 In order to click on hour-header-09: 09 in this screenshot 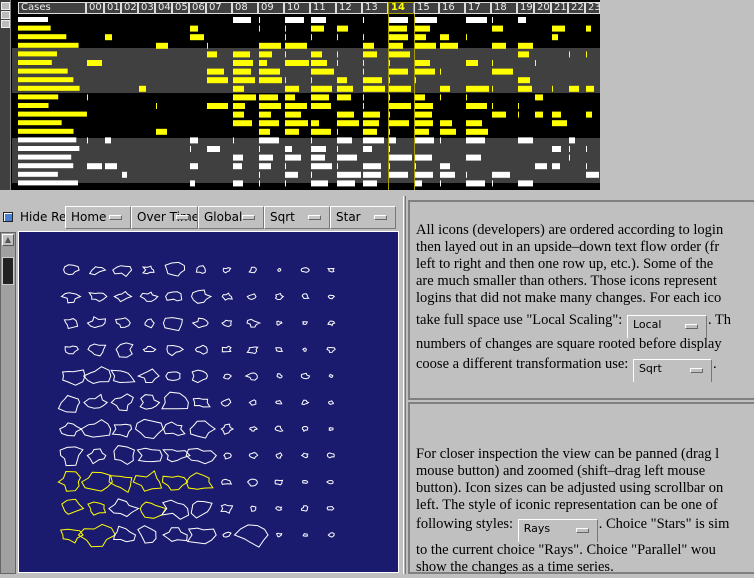, I will do `click(271, 8)`.